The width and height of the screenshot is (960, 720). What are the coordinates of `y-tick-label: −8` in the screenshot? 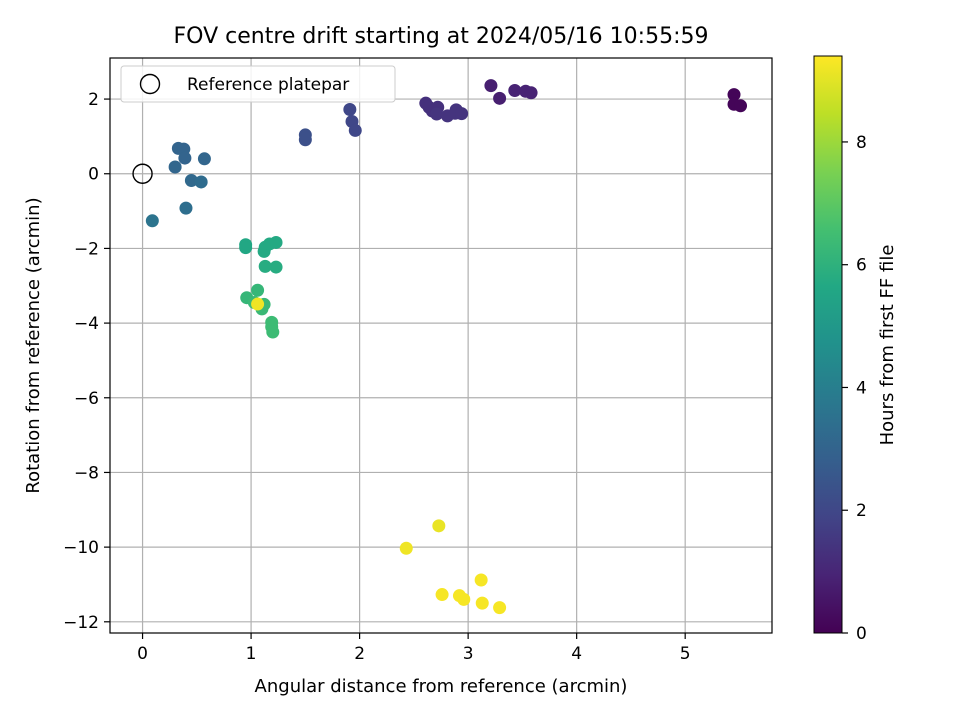 It's located at (86, 473).